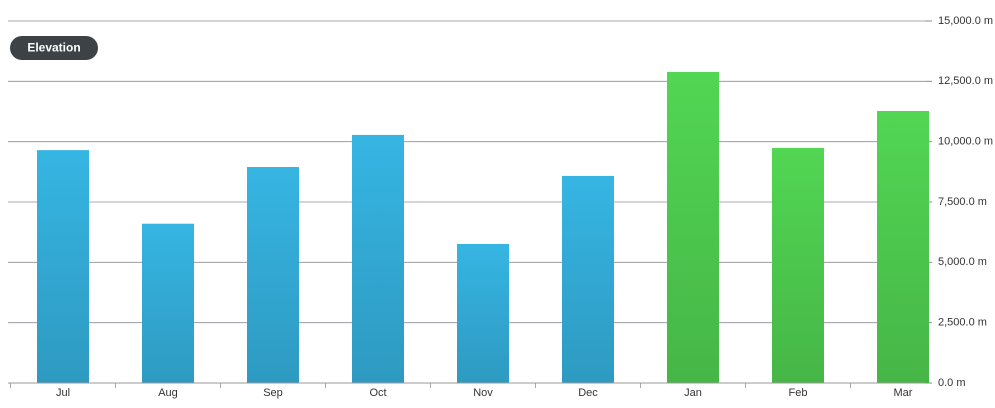  Describe the element at coordinates (168, 393) in the screenshot. I see `x-tick-label: Aug` at that location.